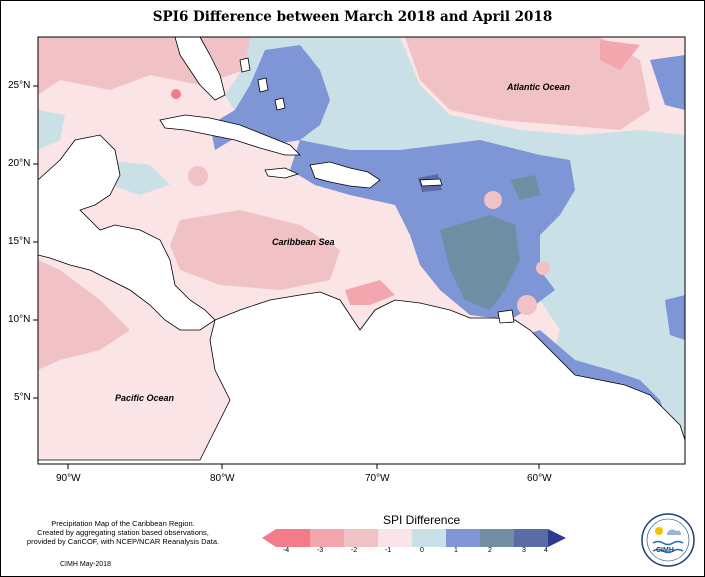  Describe the element at coordinates (269, 538) in the screenshot. I see `legend-arrow-left` at that location.